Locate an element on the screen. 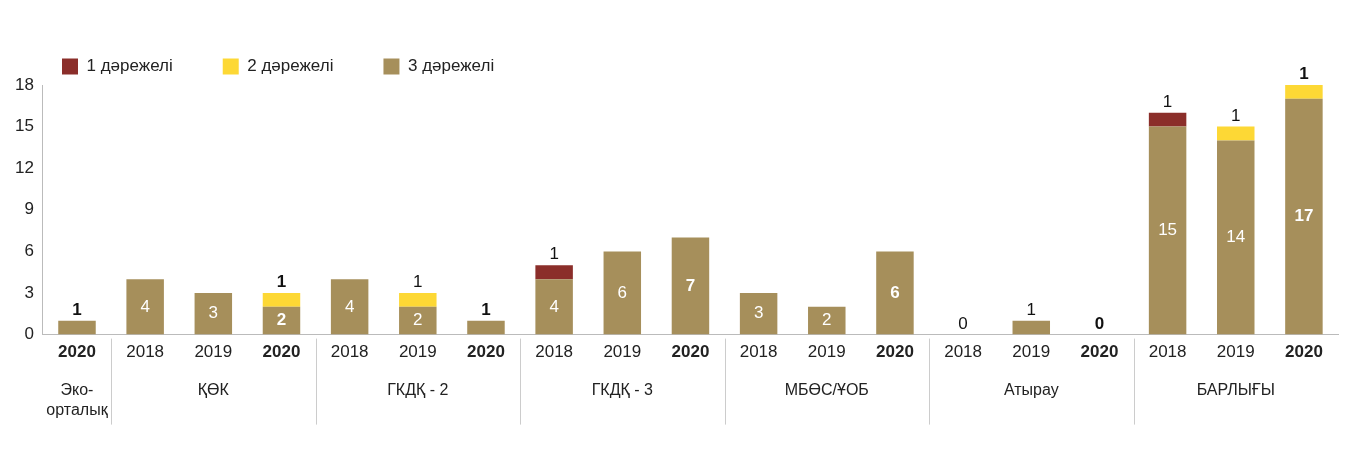 This screenshot has height=449, width=1357. y-tick-label: 6 is located at coordinates (29, 251).